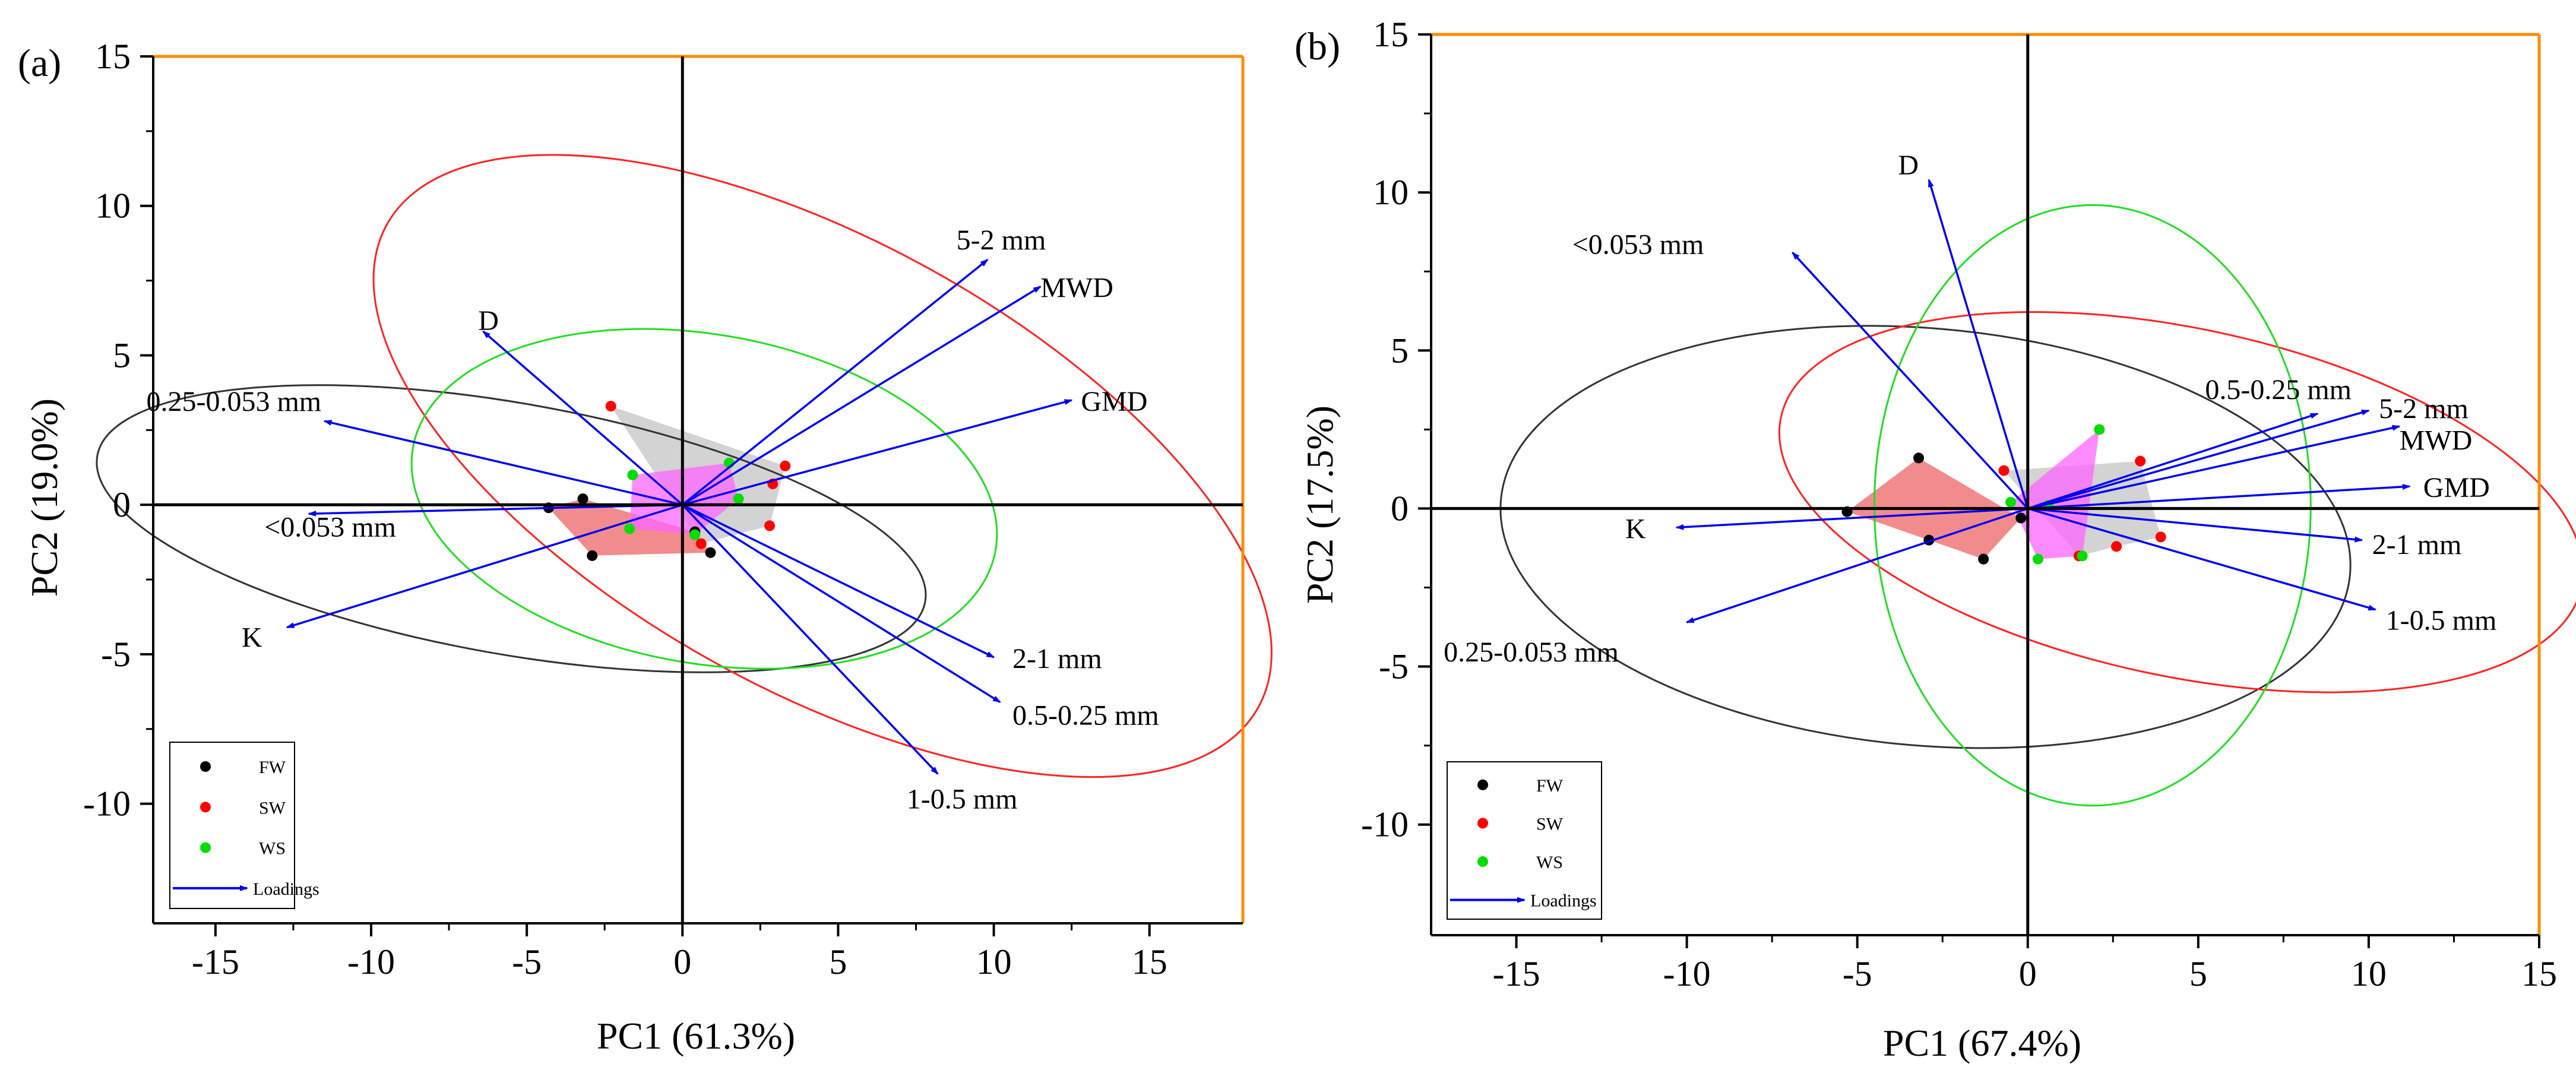 The width and height of the screenshot is (2576, 1086). I want to click on panel-a-legend-label: WS, so click(272, 849).